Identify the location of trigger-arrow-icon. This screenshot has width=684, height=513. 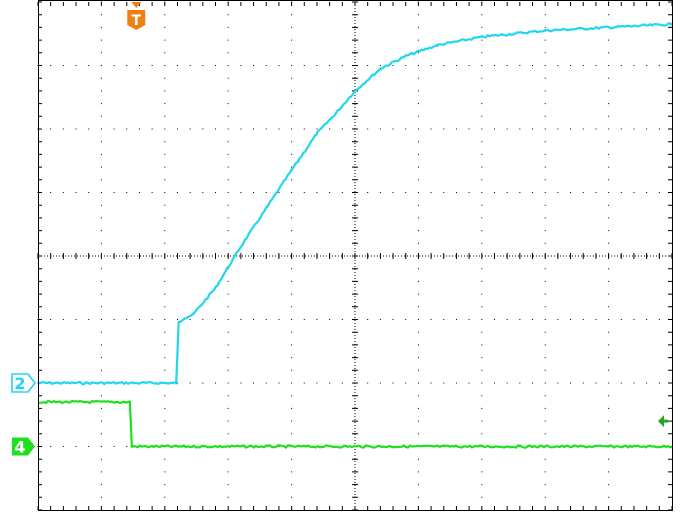
(136, 5).